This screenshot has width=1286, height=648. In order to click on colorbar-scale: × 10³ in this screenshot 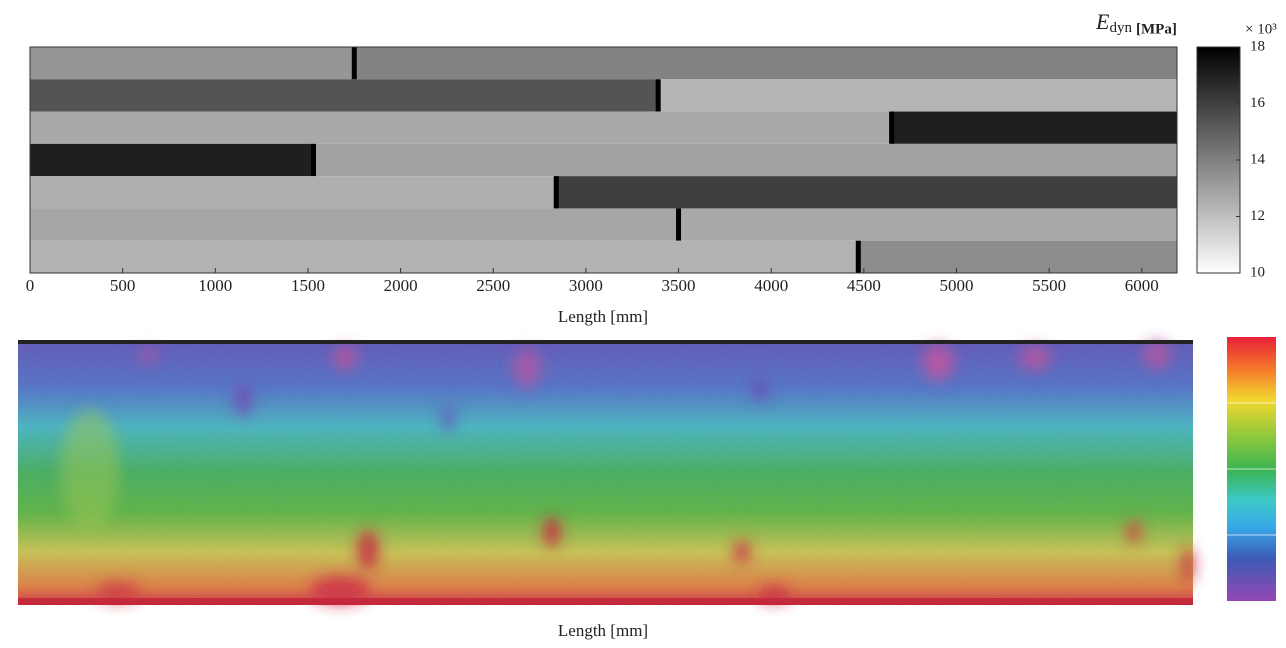, I will do `click(1261, 29)`.